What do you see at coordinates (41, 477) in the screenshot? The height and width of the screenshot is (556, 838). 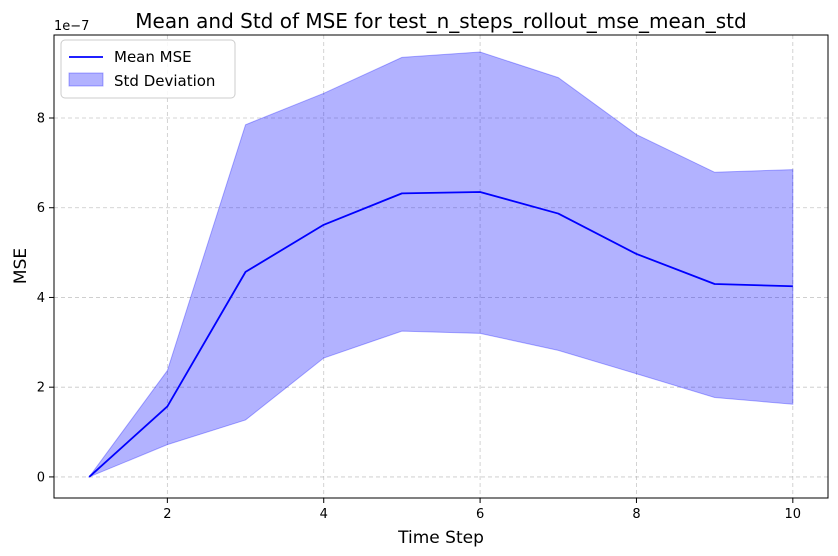 I see `y-tick-label: 0` at bounding box center [41, 477].